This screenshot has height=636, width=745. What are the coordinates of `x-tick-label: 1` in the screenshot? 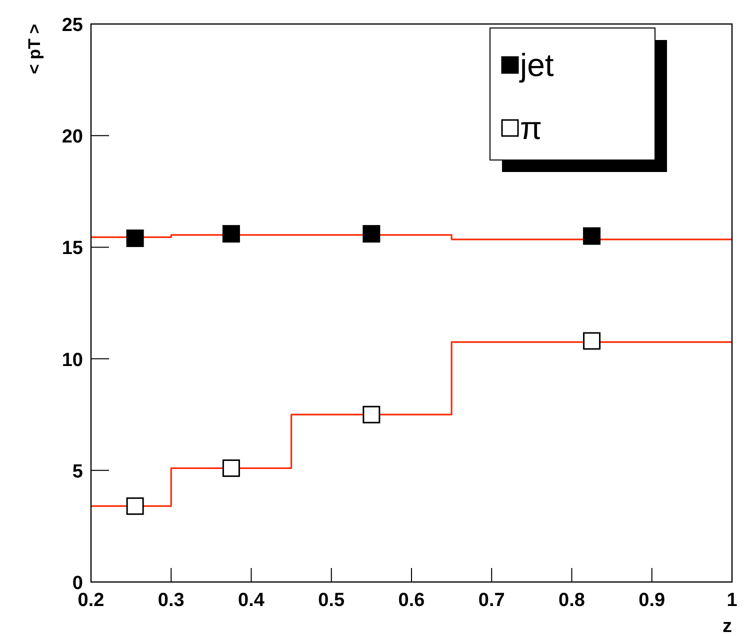 It's located at (732, 600).